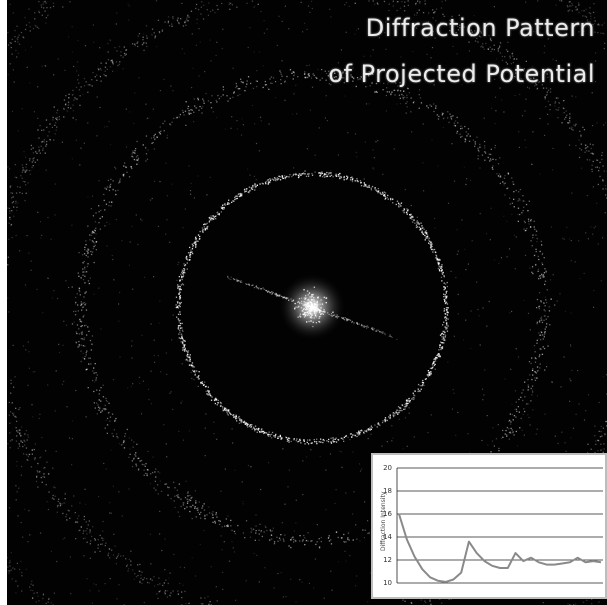 This screenshot has height=605, width=607. I want to click on title-line-2: of Projected Potential, so click(461, 74).